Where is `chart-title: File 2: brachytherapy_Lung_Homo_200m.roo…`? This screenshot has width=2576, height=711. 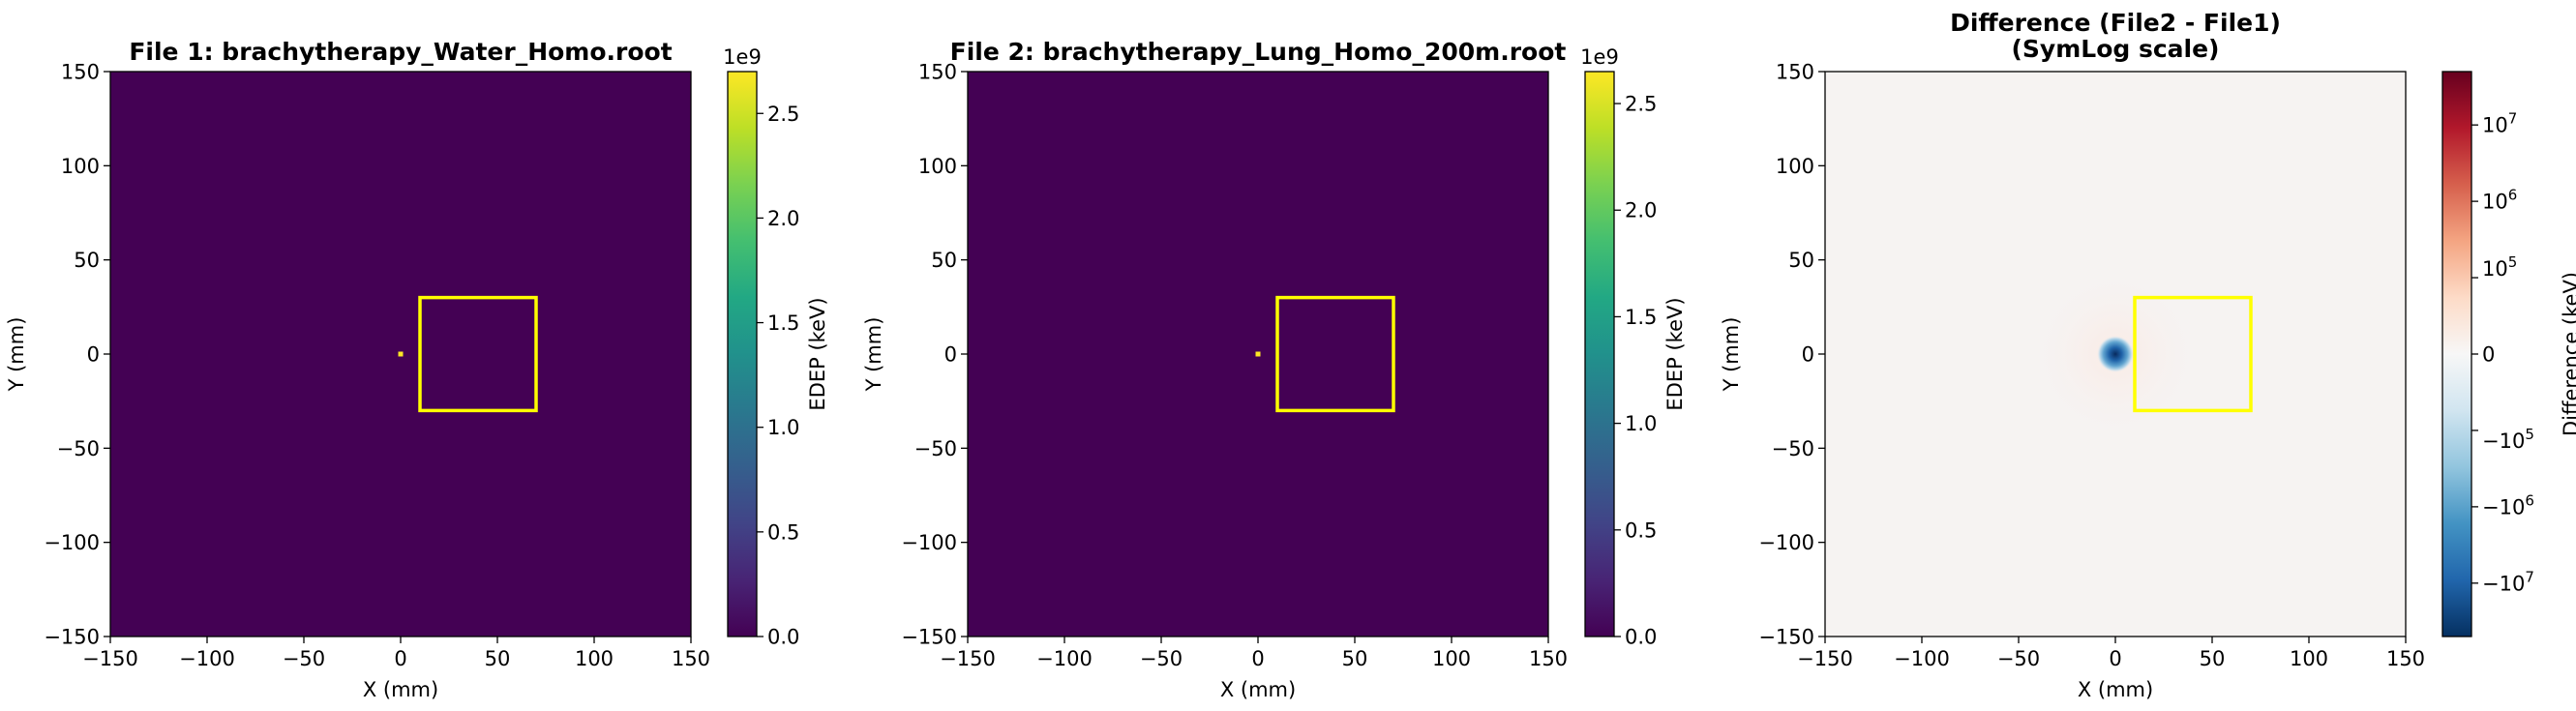
chart-title: File 2: brachytherapy_Lung_Homo_200m.roo… is located at coordinates (1258, 52).